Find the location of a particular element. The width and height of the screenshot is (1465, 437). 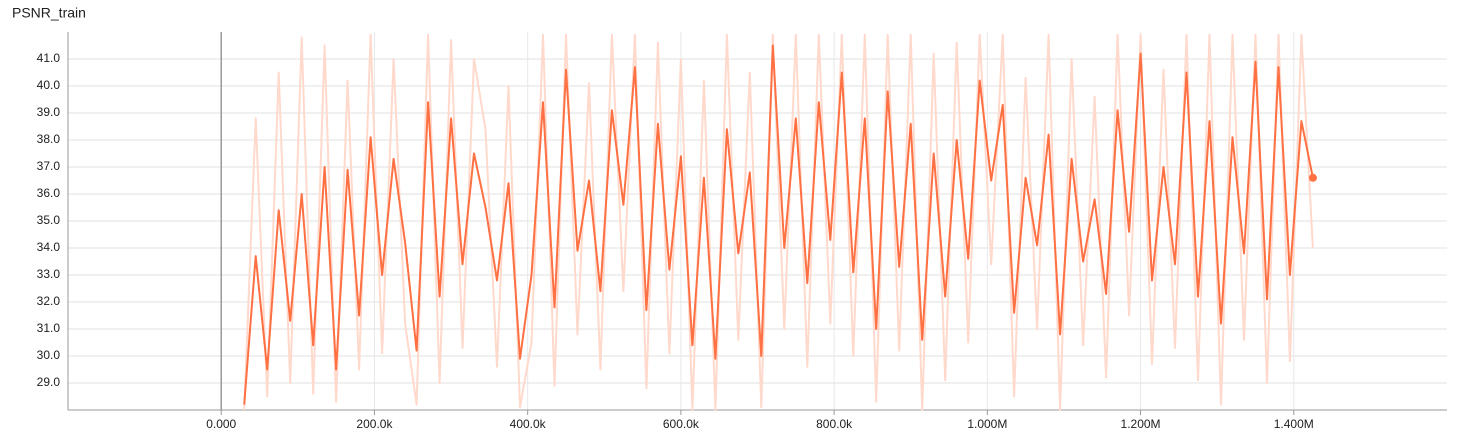

x-tick-label: 400.0k is located at coordinates (528, 424).